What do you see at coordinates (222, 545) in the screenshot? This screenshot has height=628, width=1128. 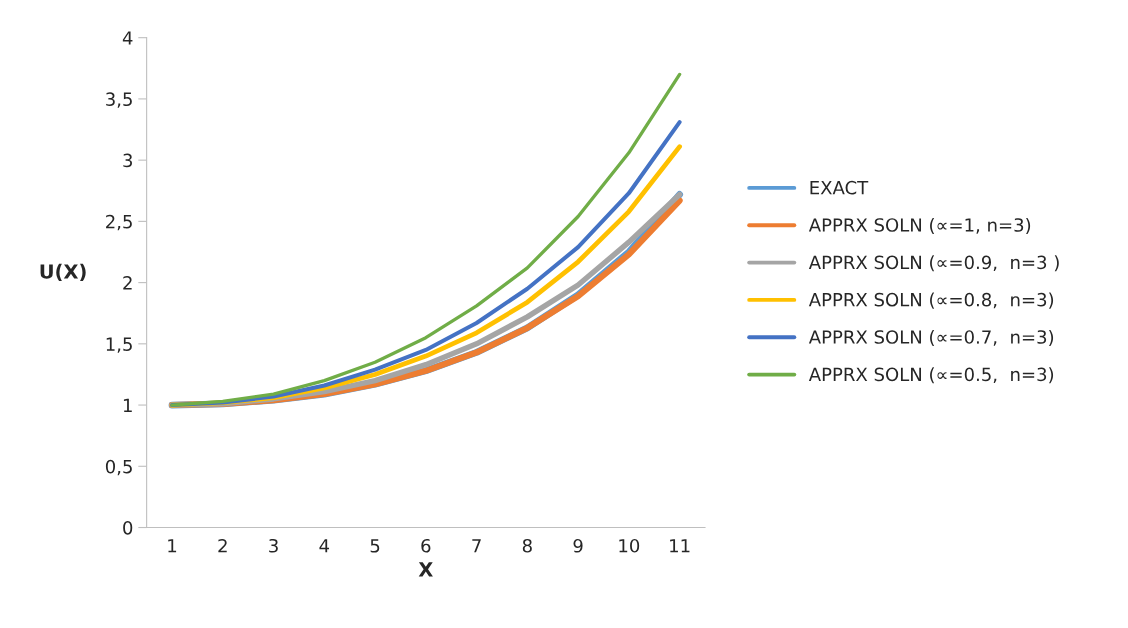 I see `x-tick-label: 2` at bounding box center [222, 545].